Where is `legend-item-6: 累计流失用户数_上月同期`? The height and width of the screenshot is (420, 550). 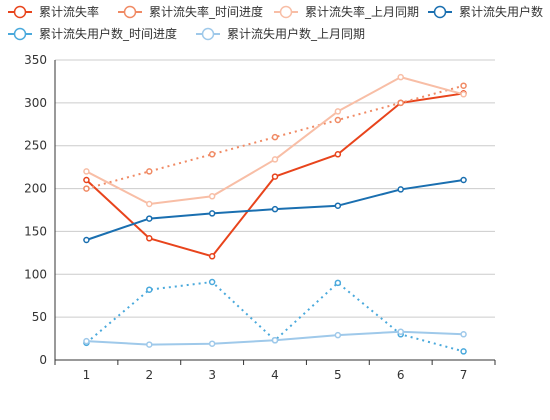 legend-item-6: 累计流失用户数_上月同期 is located at coordinates (280, 33).